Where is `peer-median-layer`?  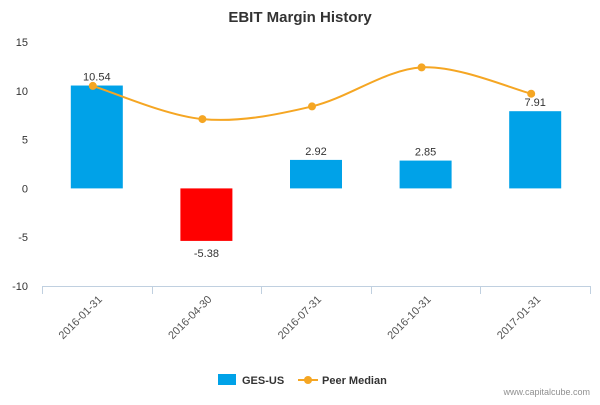
peer-median-layer is located at coordinates (312, 93).